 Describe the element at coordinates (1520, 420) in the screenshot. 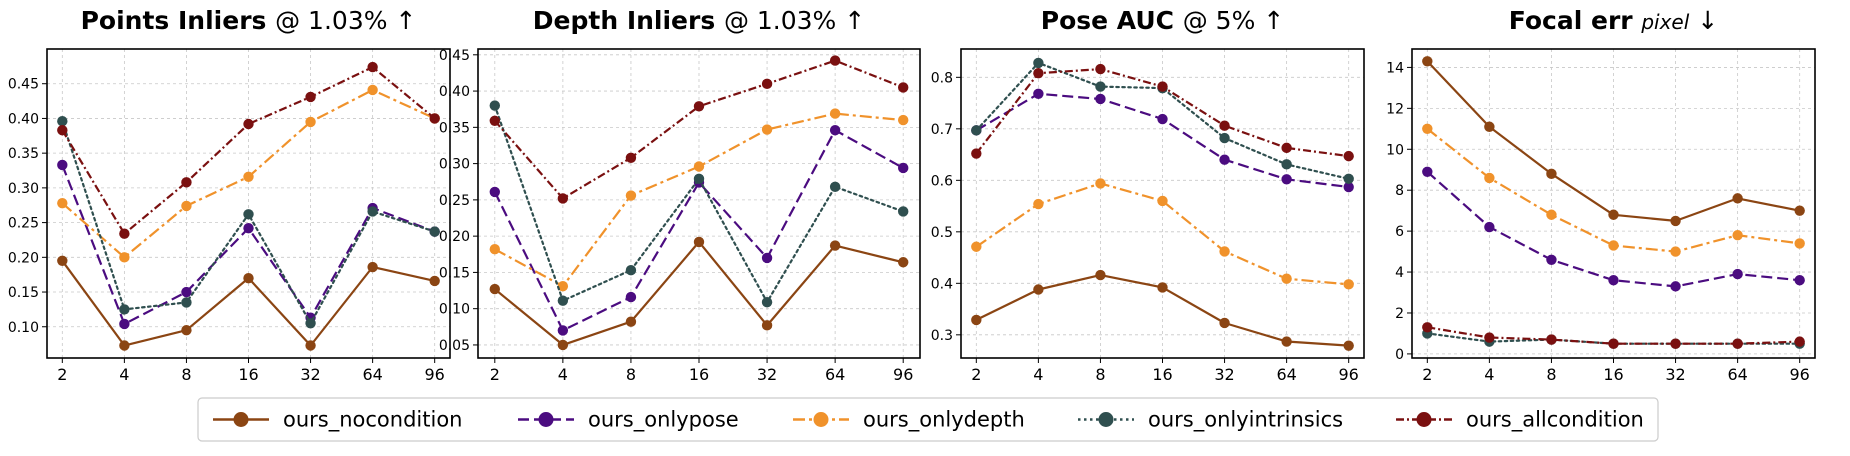

I see `legend-entry-ours_allcondition: ours_allcondition` at that location.